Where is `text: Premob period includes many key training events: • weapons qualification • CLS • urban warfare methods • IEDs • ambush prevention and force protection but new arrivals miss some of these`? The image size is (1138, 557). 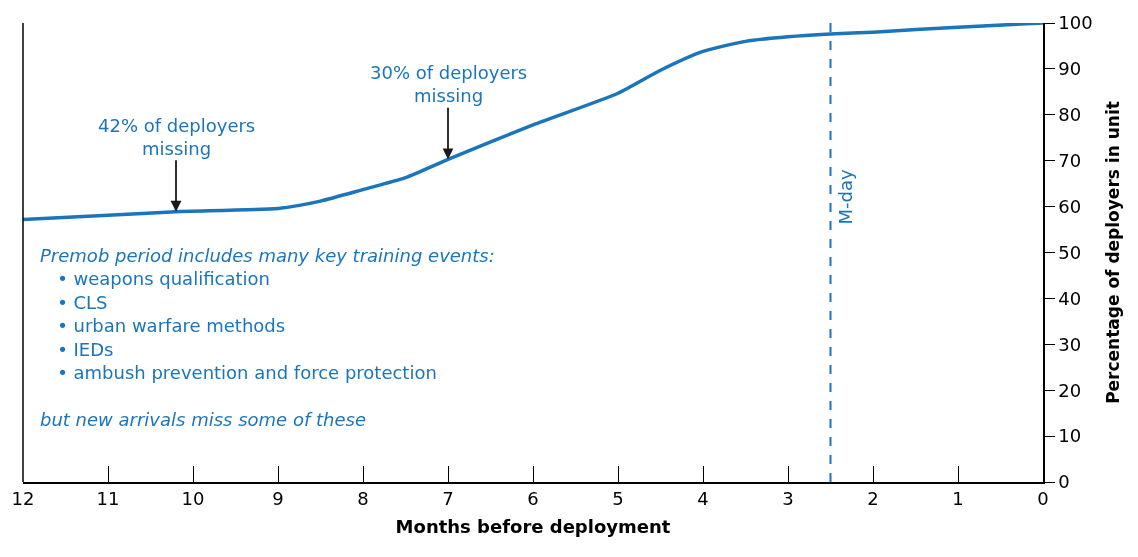 text: Premob period includes many key training events: • weapons qualification • CLS • urban warfare methods • IEDs • ambush prevention and force protection but new arrivals miss some of these is located at coordinates (267, 337).